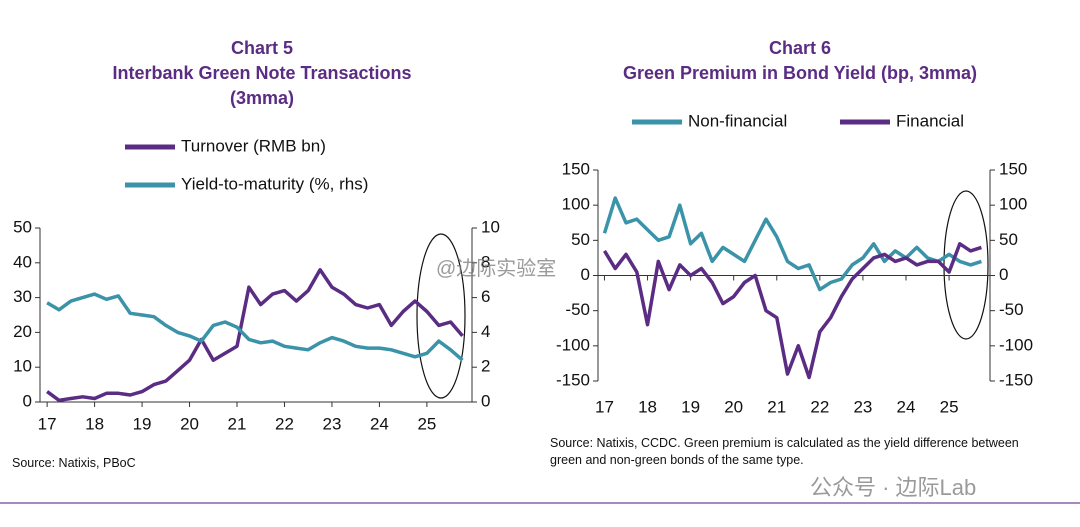 Image resolution: width=1080 pixels, height=527 pixels. What do you see at coordinates (737, 120) in the screenshot?
I see `legend-label: Non-financial` at bounding box center [737, 120].